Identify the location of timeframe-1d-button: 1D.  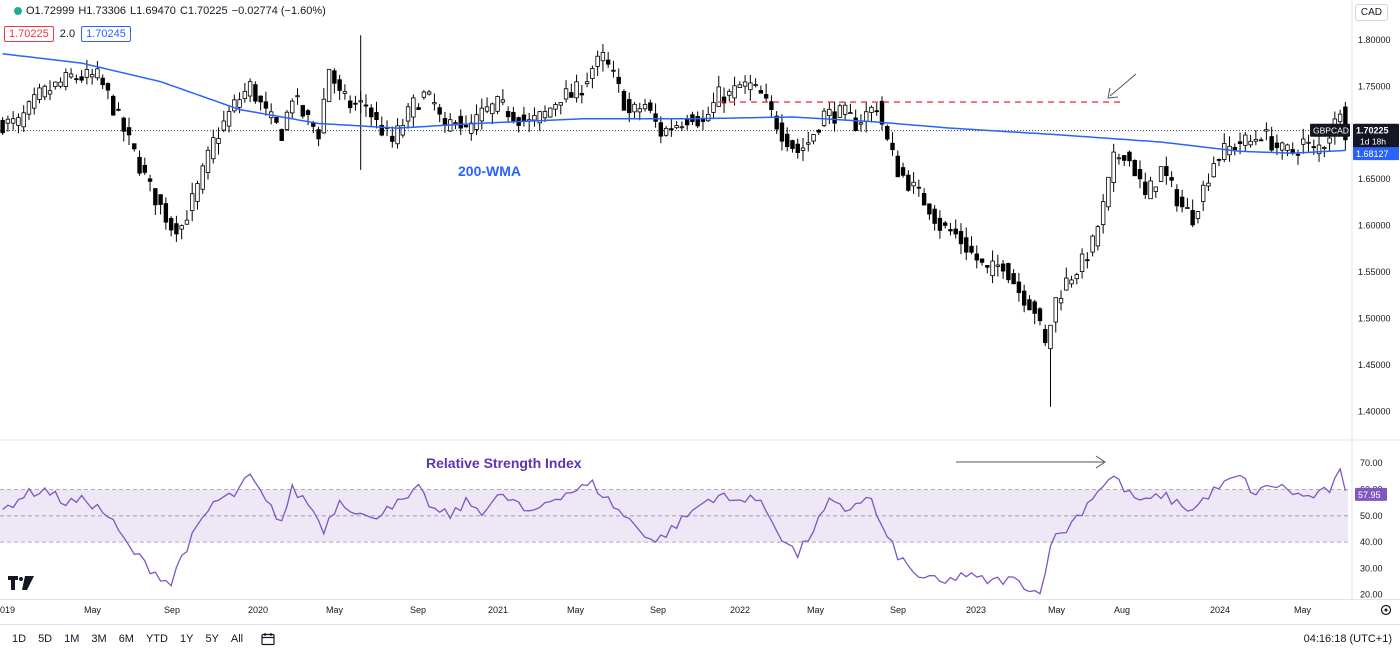
(19, 639).